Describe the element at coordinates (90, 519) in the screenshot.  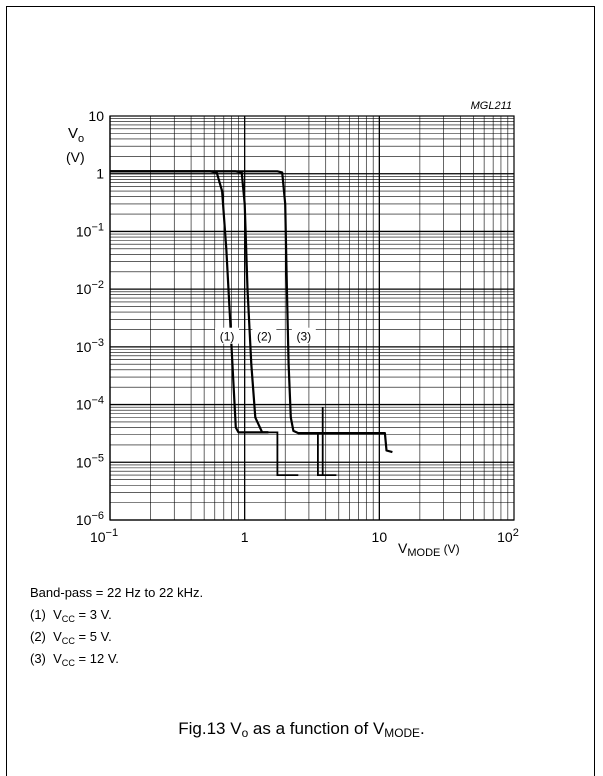
I see `y-tick-label-7: 10⁻⁶` at that location.